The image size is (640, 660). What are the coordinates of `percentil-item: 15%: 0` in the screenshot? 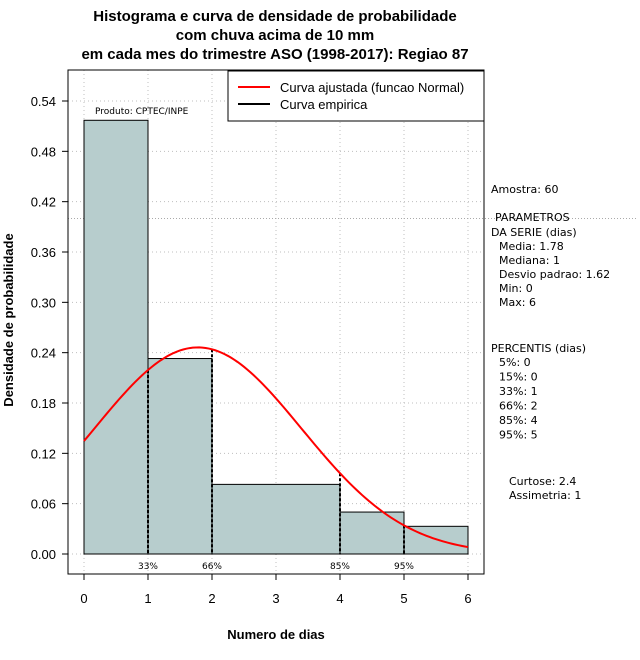 It's located at (518, 377).